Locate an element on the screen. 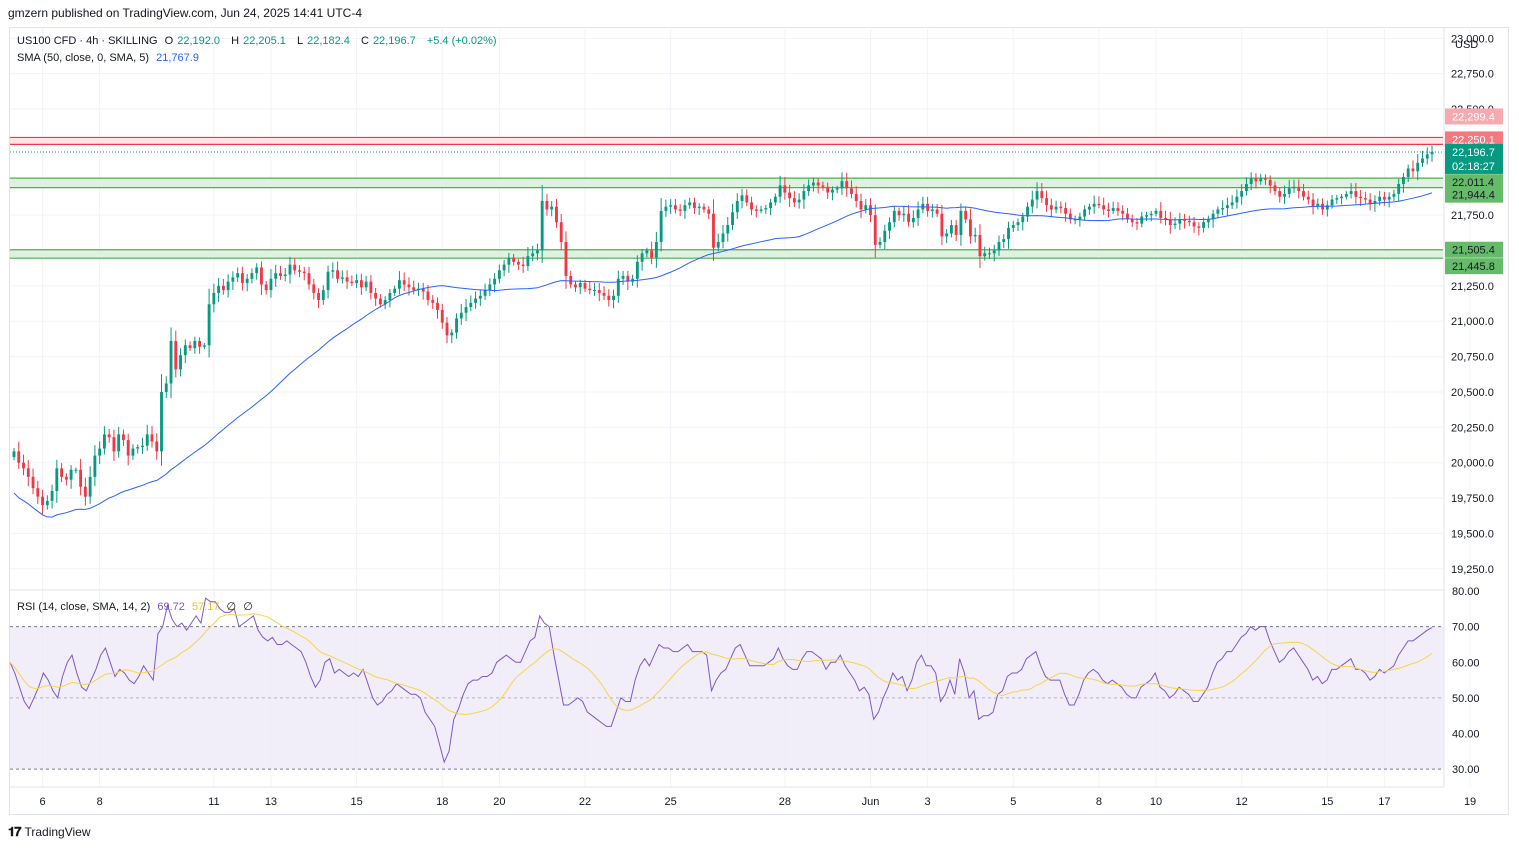 The width and height of the screenshot is (1519, 850). time-tick-label: 18 is located at coordinates (442, 802).